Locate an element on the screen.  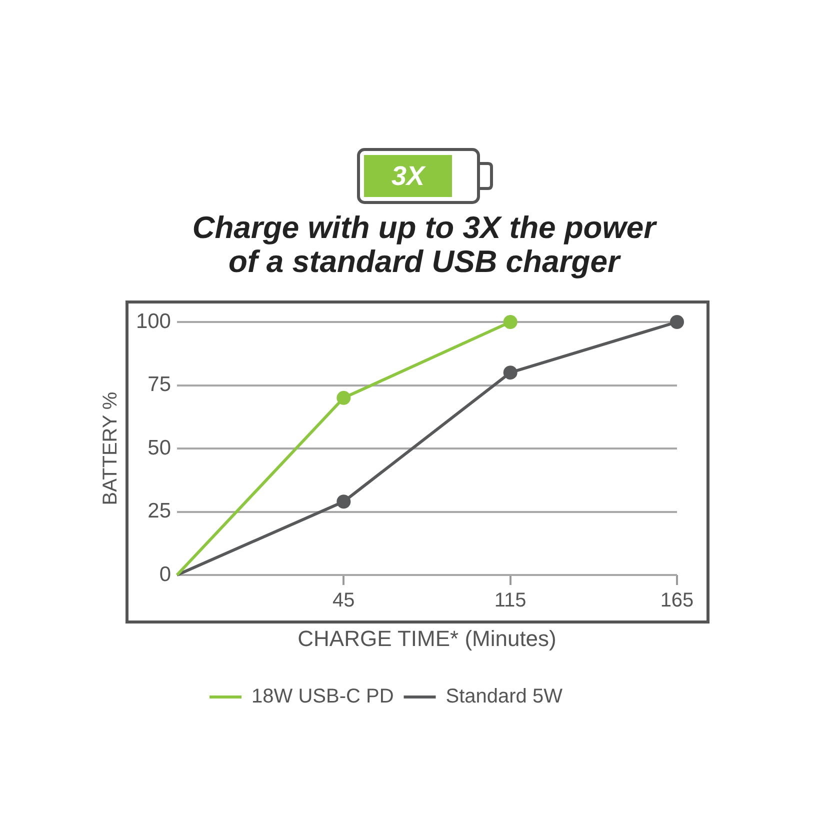
y-tick-label: 100 is located at coordinates (153, 321).